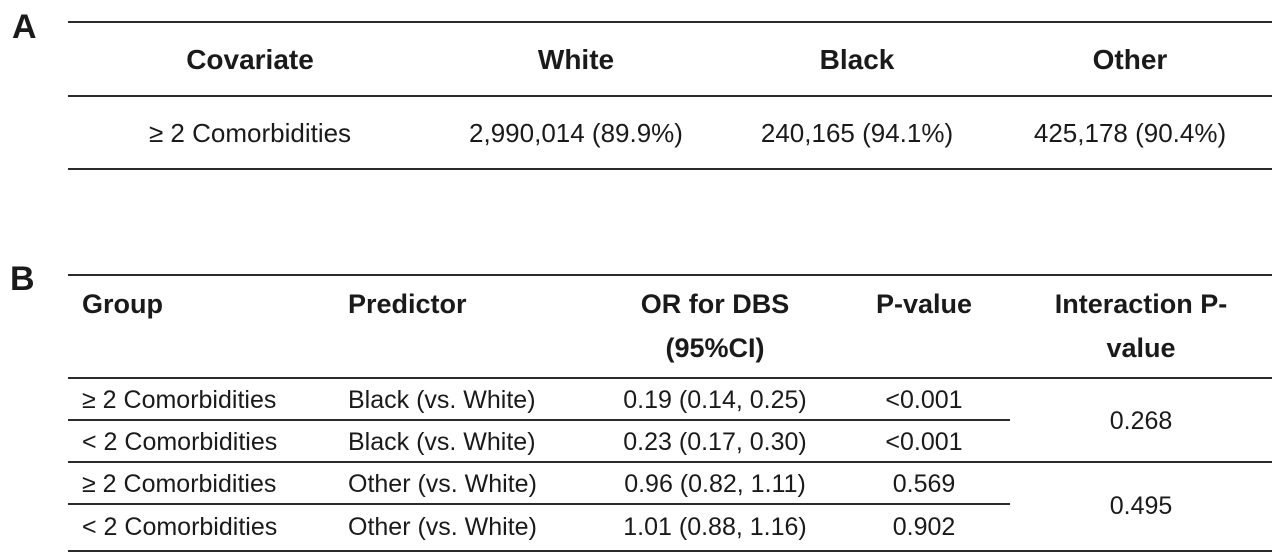 This screenshot has height=560, width=1280. What do you see at coordinates (250, 133) in the screenshot?
I see `table-a-cell-covariate: ≥ 2 Comorbidities` at bounding box center [250, 133].